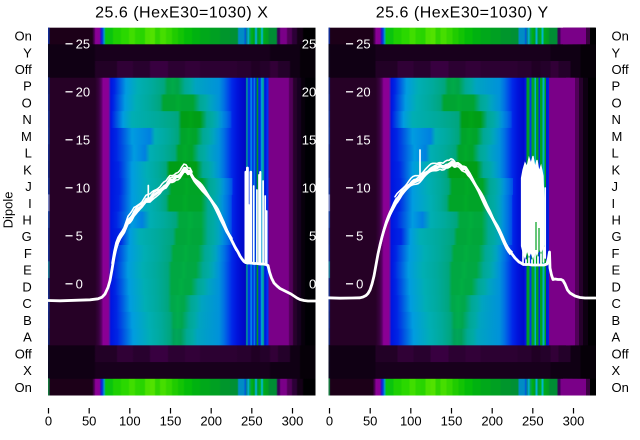 The image size is (640, 440). Describe the element at coordinates (462, 13) in the screenshot. I see `svg-text: 25.6 (HexE30=1030) Y` at that location.